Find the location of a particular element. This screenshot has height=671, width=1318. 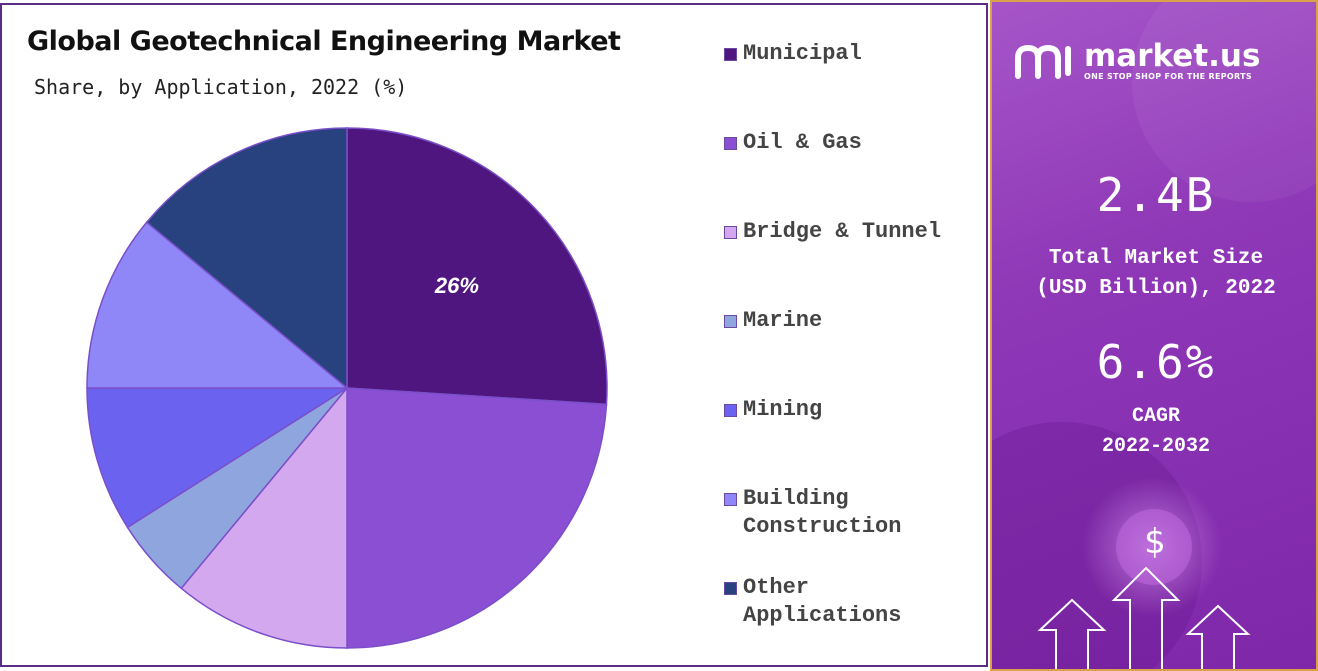

legend-item-municipal: Municipal is located at coordinates (853, 54).